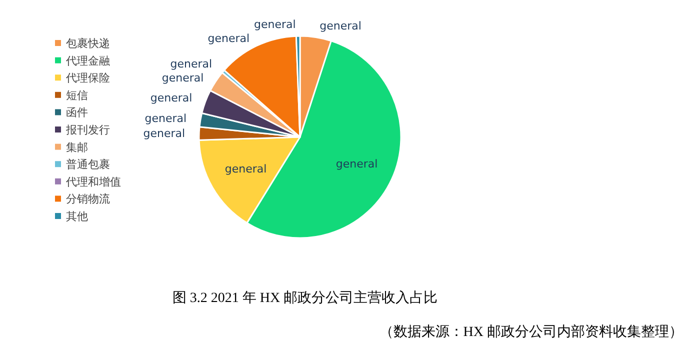 The width and height of the screenshot is (692, 348). Describe the element at coordinates (305, 298) in the screenshot. I see `text: 图 3.2 2021 年 HX 邮政分公司主营收入占比` at that location.